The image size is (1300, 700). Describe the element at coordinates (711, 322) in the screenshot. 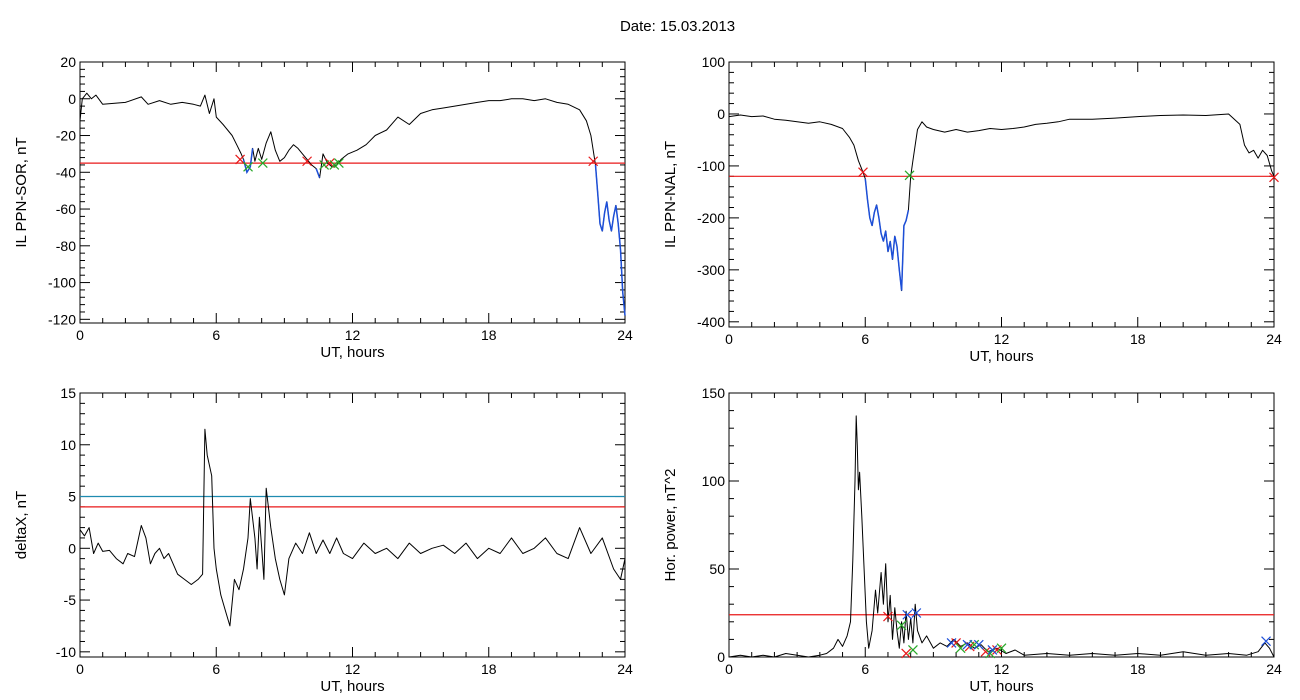

I see `y-tick-label: -400` at that location.